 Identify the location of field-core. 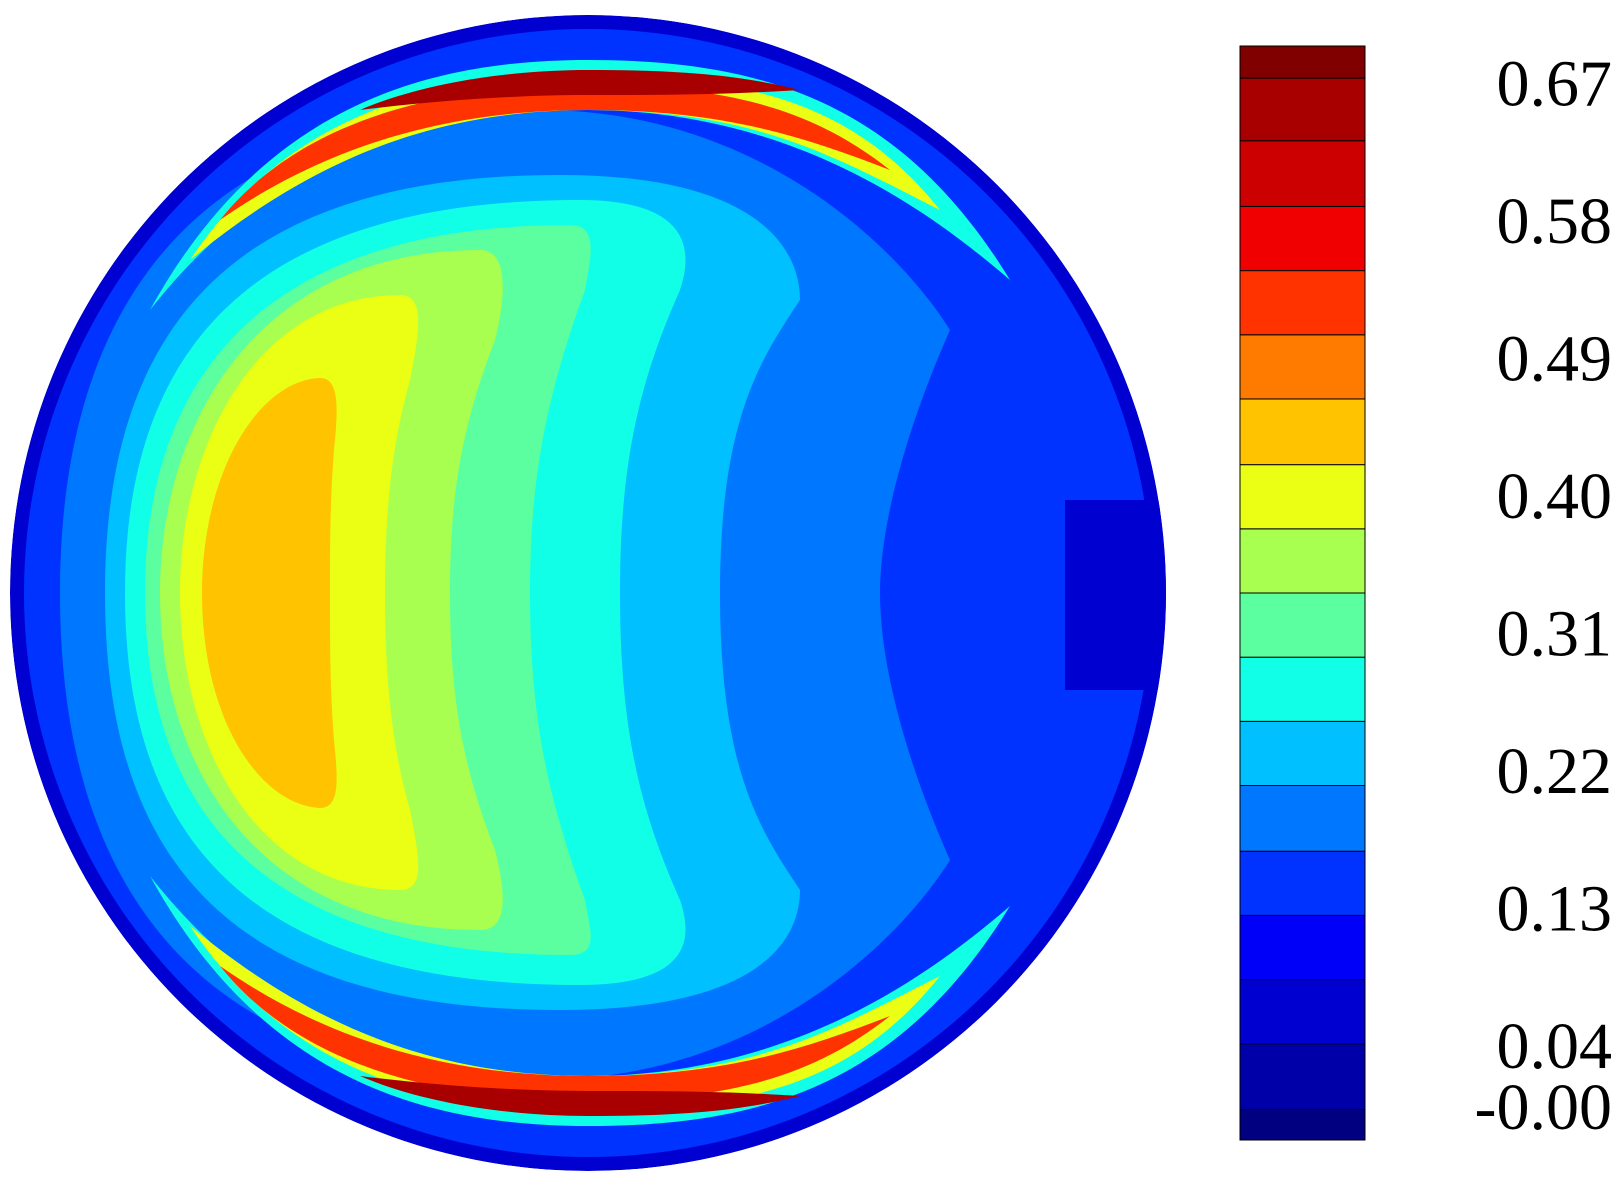
(269, 593).